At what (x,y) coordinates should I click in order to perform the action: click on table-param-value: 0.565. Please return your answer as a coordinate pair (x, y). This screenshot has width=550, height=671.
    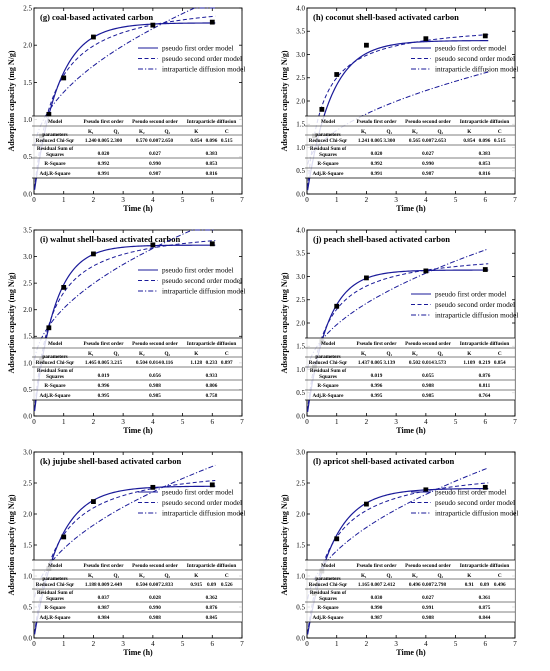
    Looking at the image, I should click on (415, 141).